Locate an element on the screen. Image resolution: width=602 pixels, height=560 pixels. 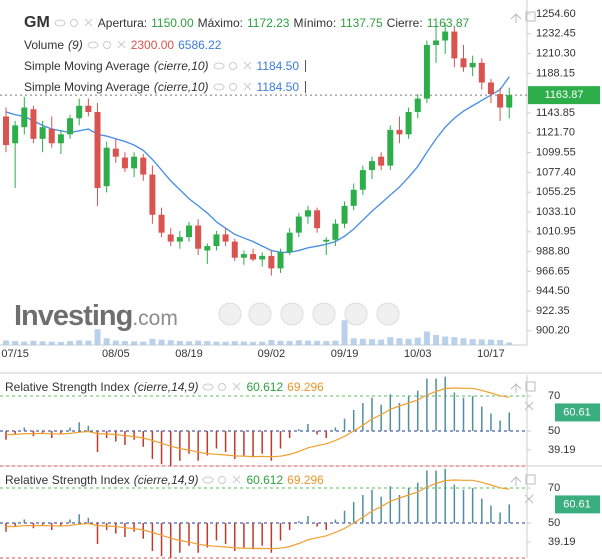
indicator-name: Volume is located at coordinates (44, 45).